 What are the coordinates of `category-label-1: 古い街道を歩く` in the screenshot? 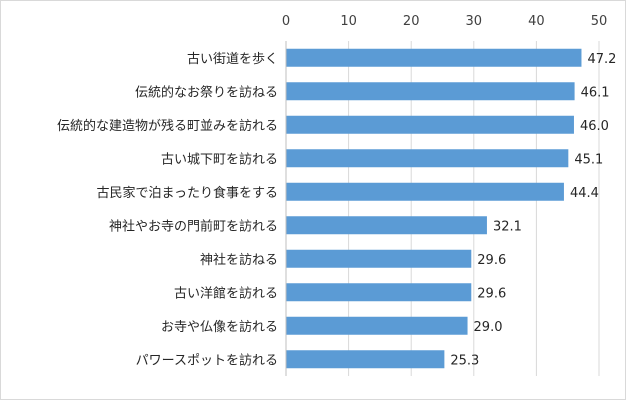 It's located at (232, 59).